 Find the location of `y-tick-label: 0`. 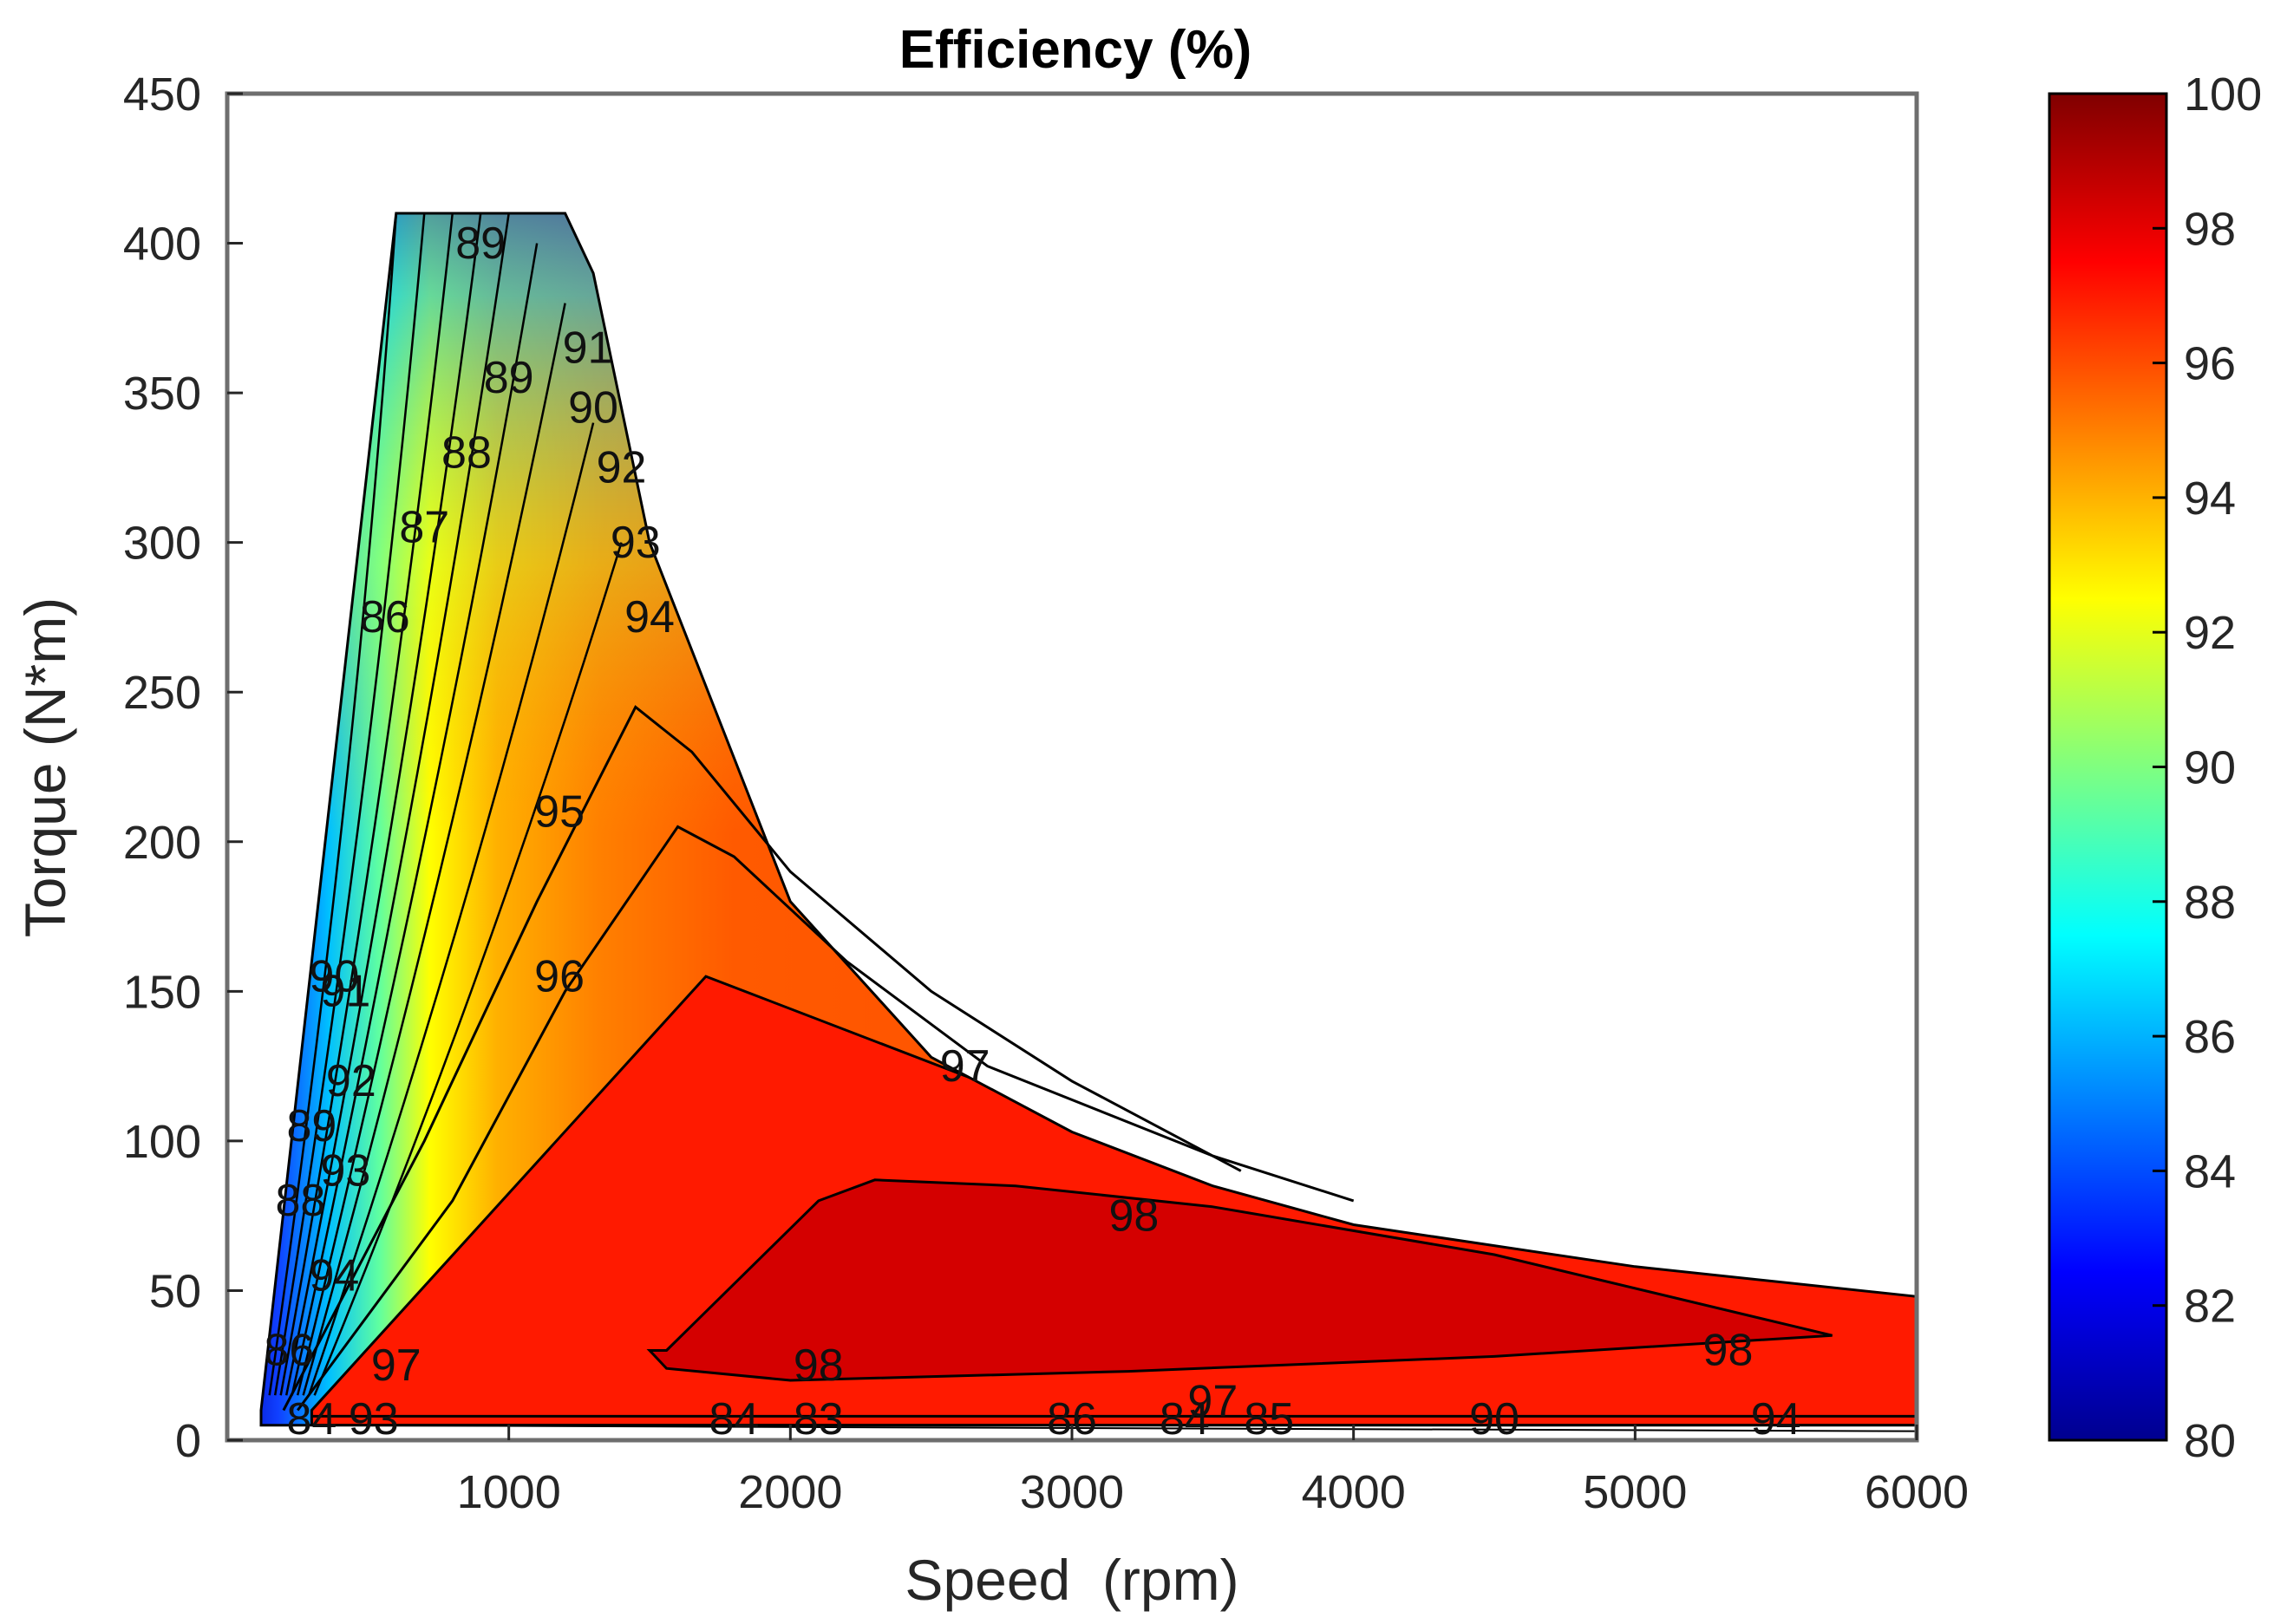

y-tick-label: 0 is located at coordinates (188, 1441).